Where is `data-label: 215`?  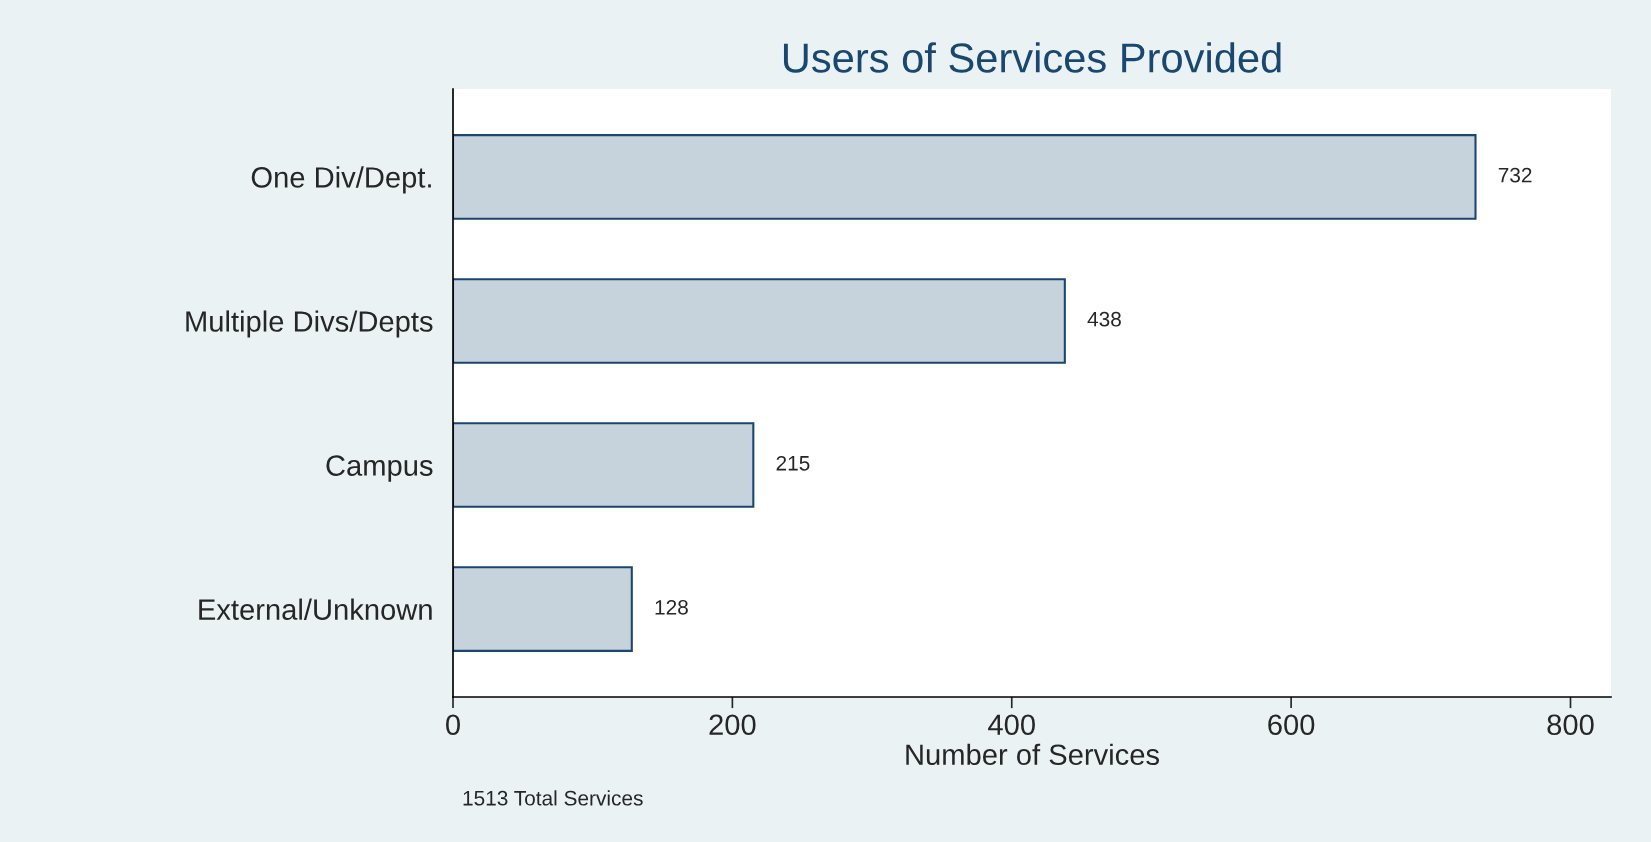 data-label: 215 is located at coordinates (793, 463).